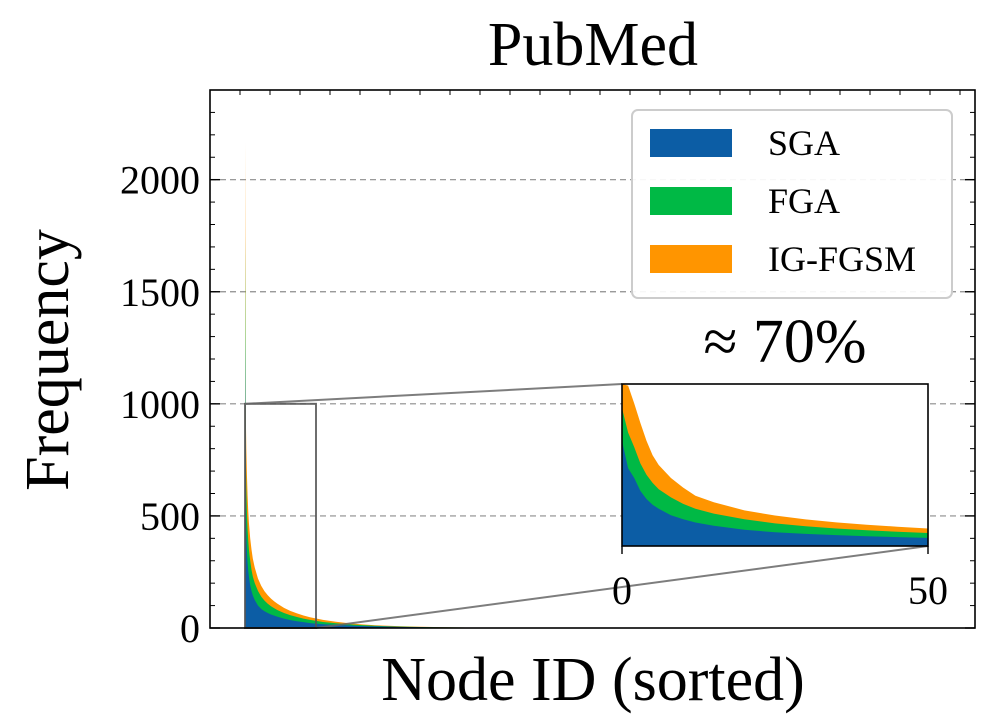 The width and height of the screenshot is (990, 727). Describe the element at coordinates (433, 394) in the screenshot. I see `zoom-connector-top` at that location.